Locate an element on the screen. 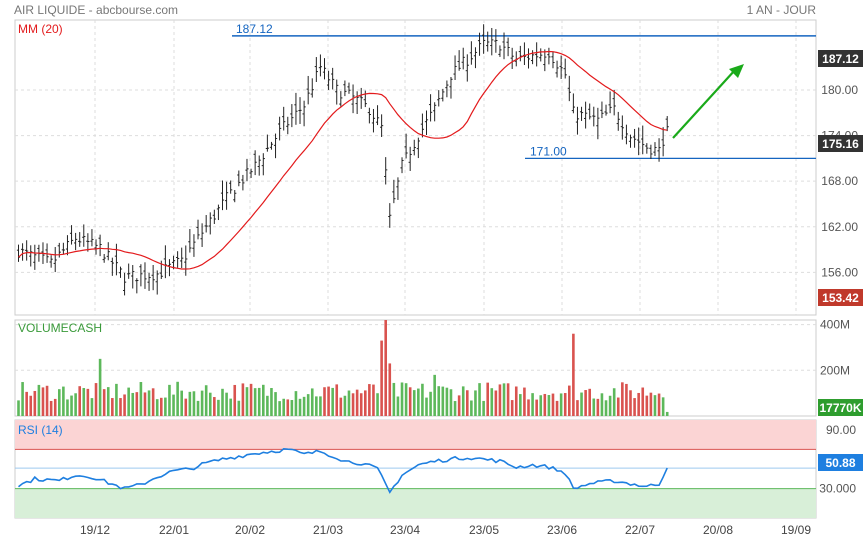 The height and width of the screenshot is (540, 865). x-tick-label: 22/01 is located at coordinates (174, 530).